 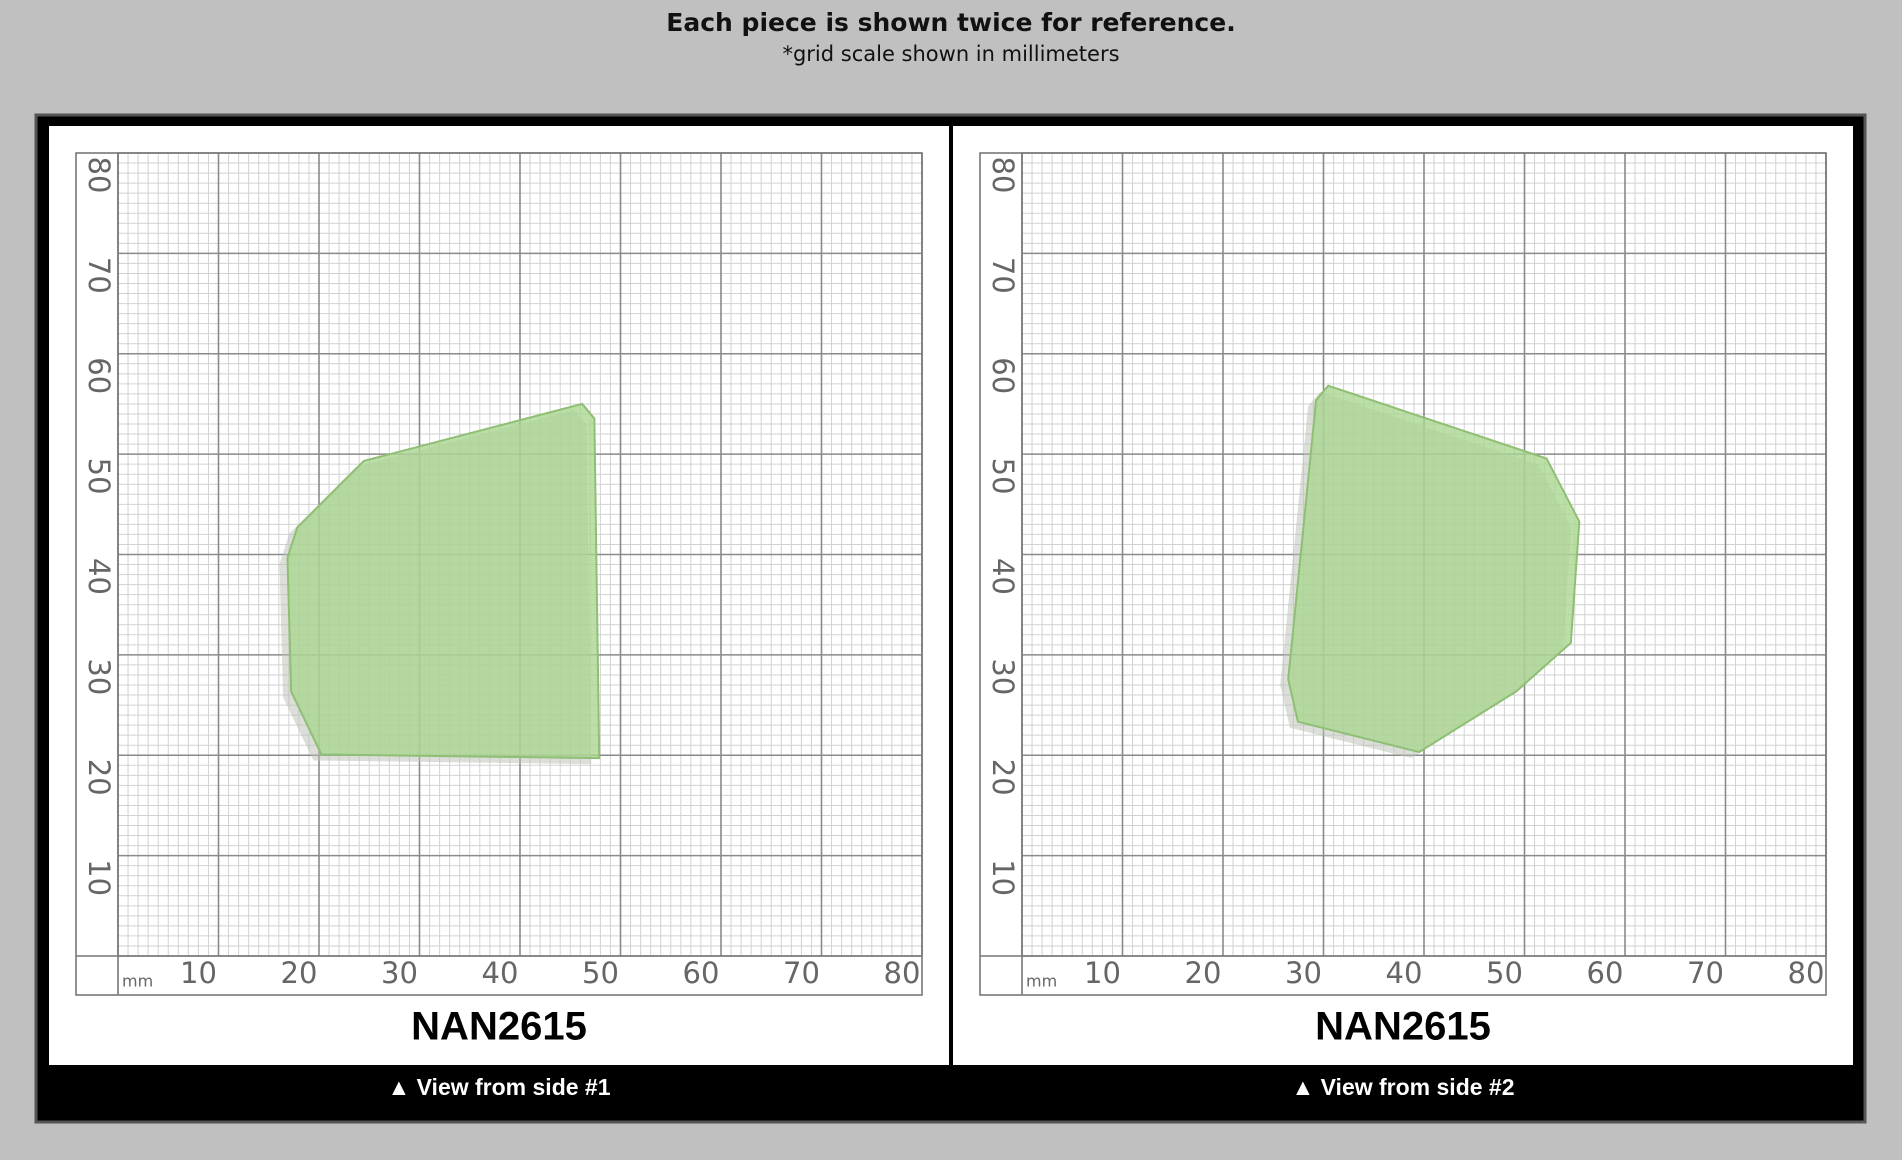 I want to click on view-caption: ▲ View from side #2, so click(x=1402, y=1087).